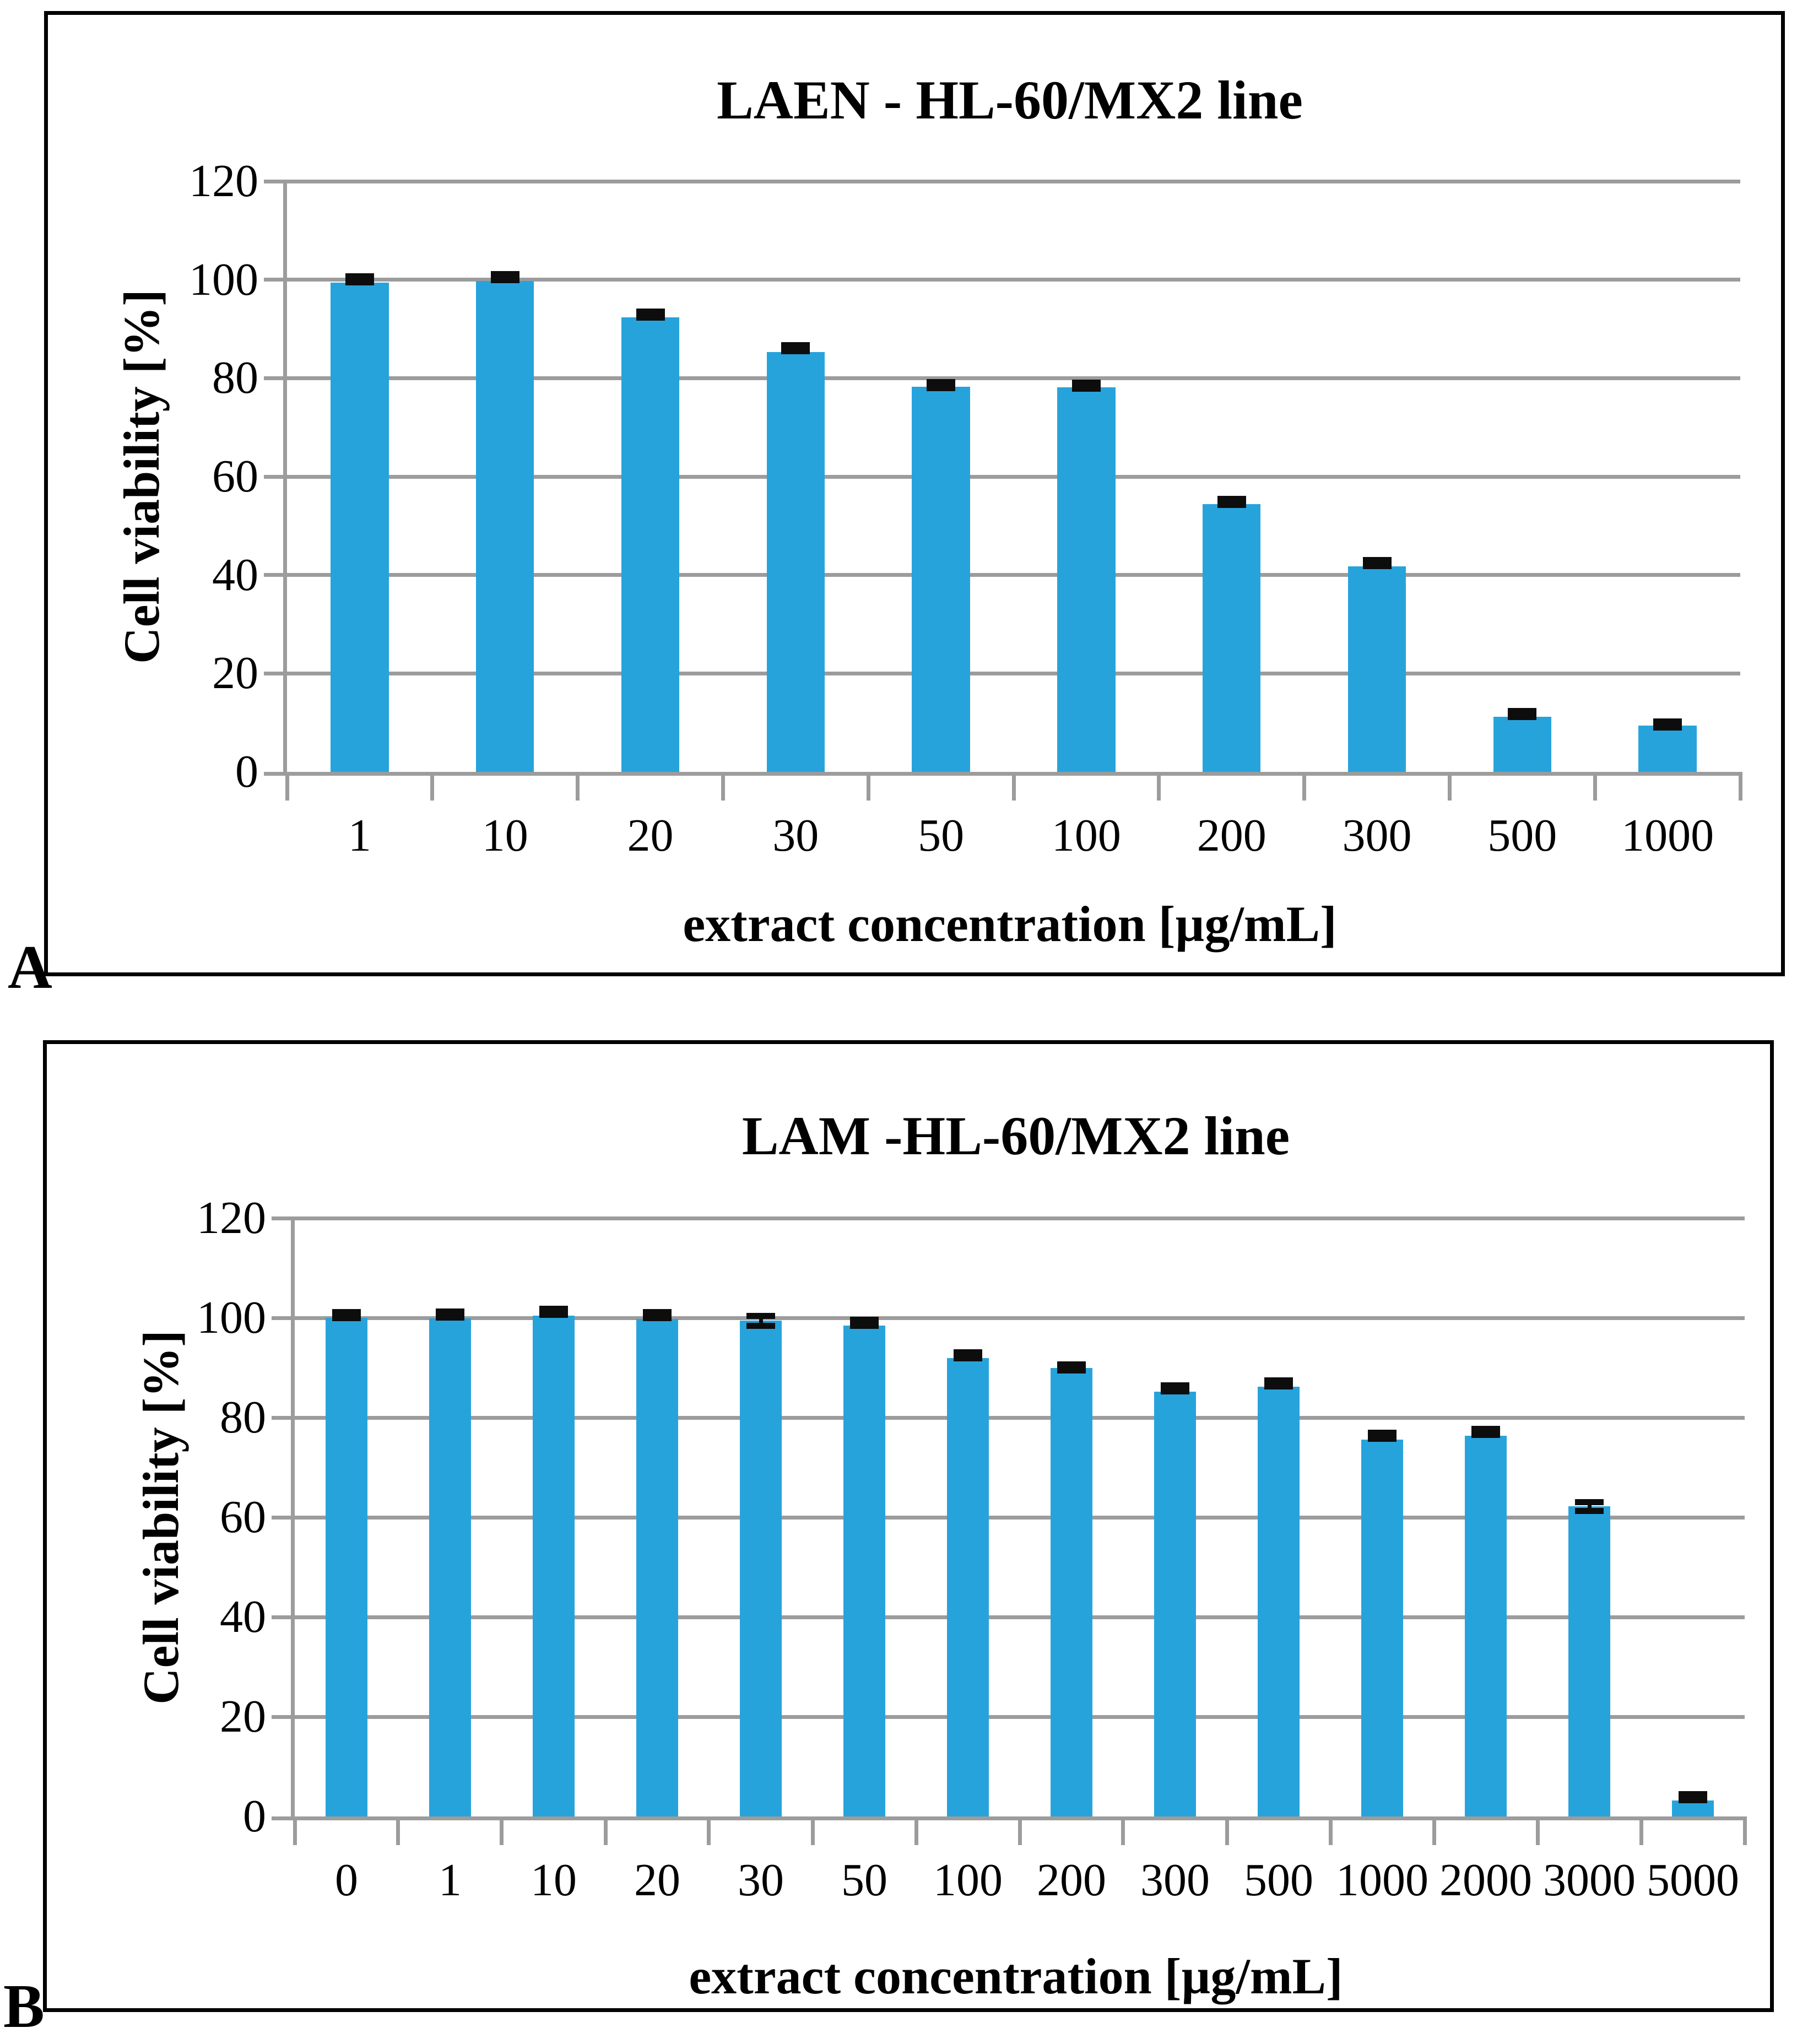  What do you see at coordinates (1485, 1432) in the screenshot?
I see `error-bar-B-2000` at bounding box center [1485, 1432].